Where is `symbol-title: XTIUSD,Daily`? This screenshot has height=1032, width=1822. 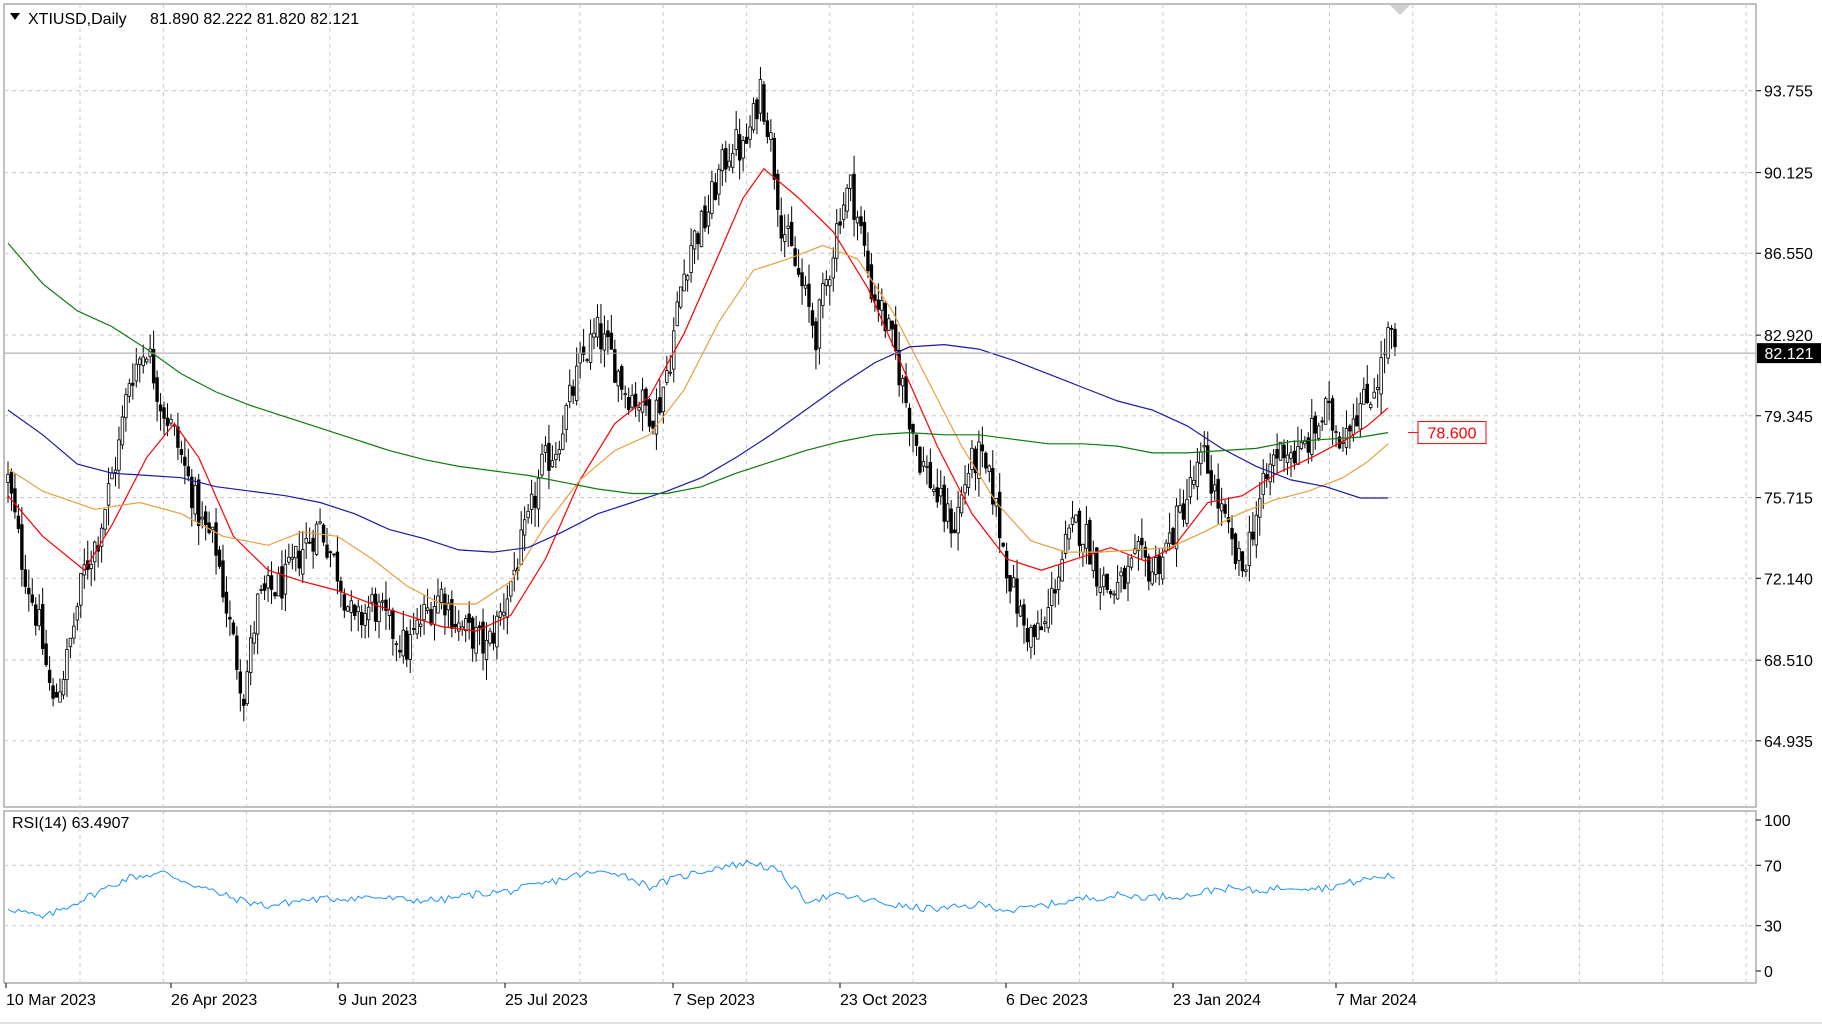 symbol-title: XTIUSD,Daily is located at coordinates (77, 19).